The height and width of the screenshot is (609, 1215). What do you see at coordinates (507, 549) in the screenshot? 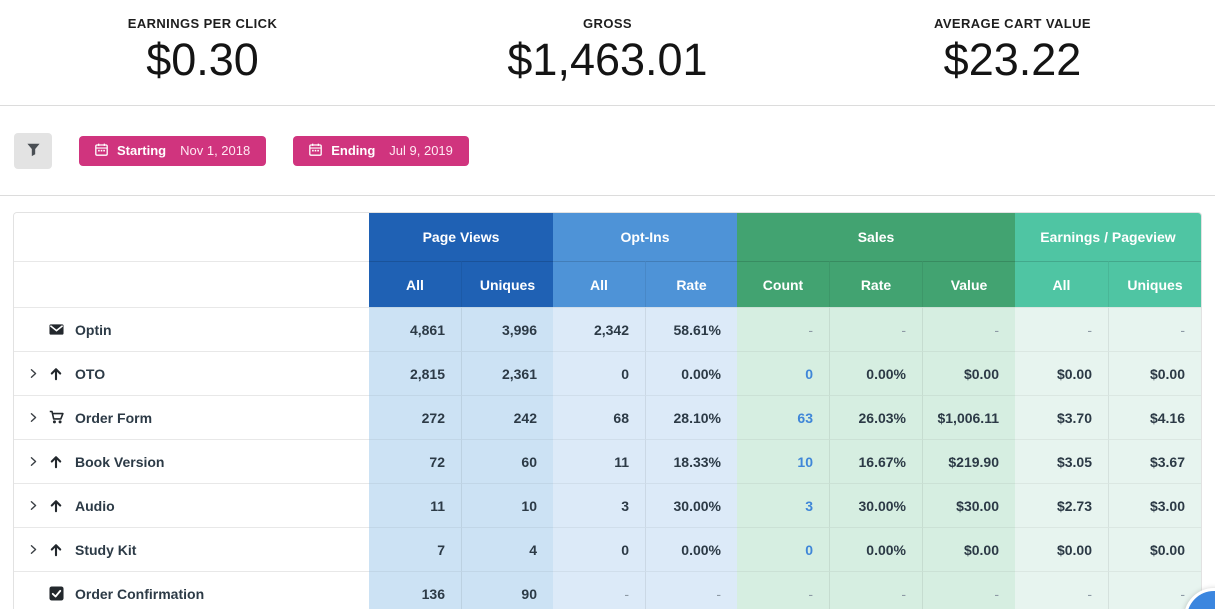
I see `table-cell-study-kit-page-views-uniques: 4` at bounding box center [507, 549].